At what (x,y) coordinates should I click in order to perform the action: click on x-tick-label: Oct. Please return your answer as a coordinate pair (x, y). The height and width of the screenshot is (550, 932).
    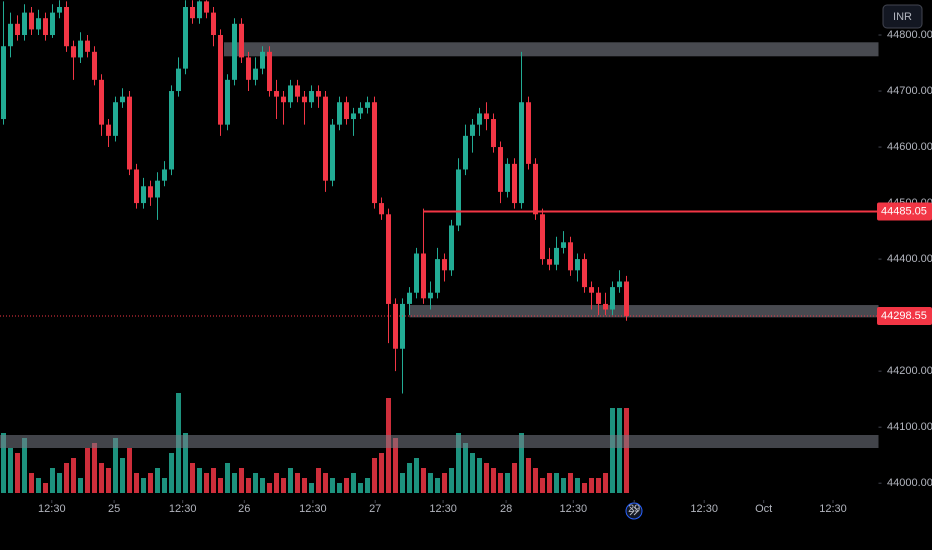
    Looking at the image, I should click on (763, 509).